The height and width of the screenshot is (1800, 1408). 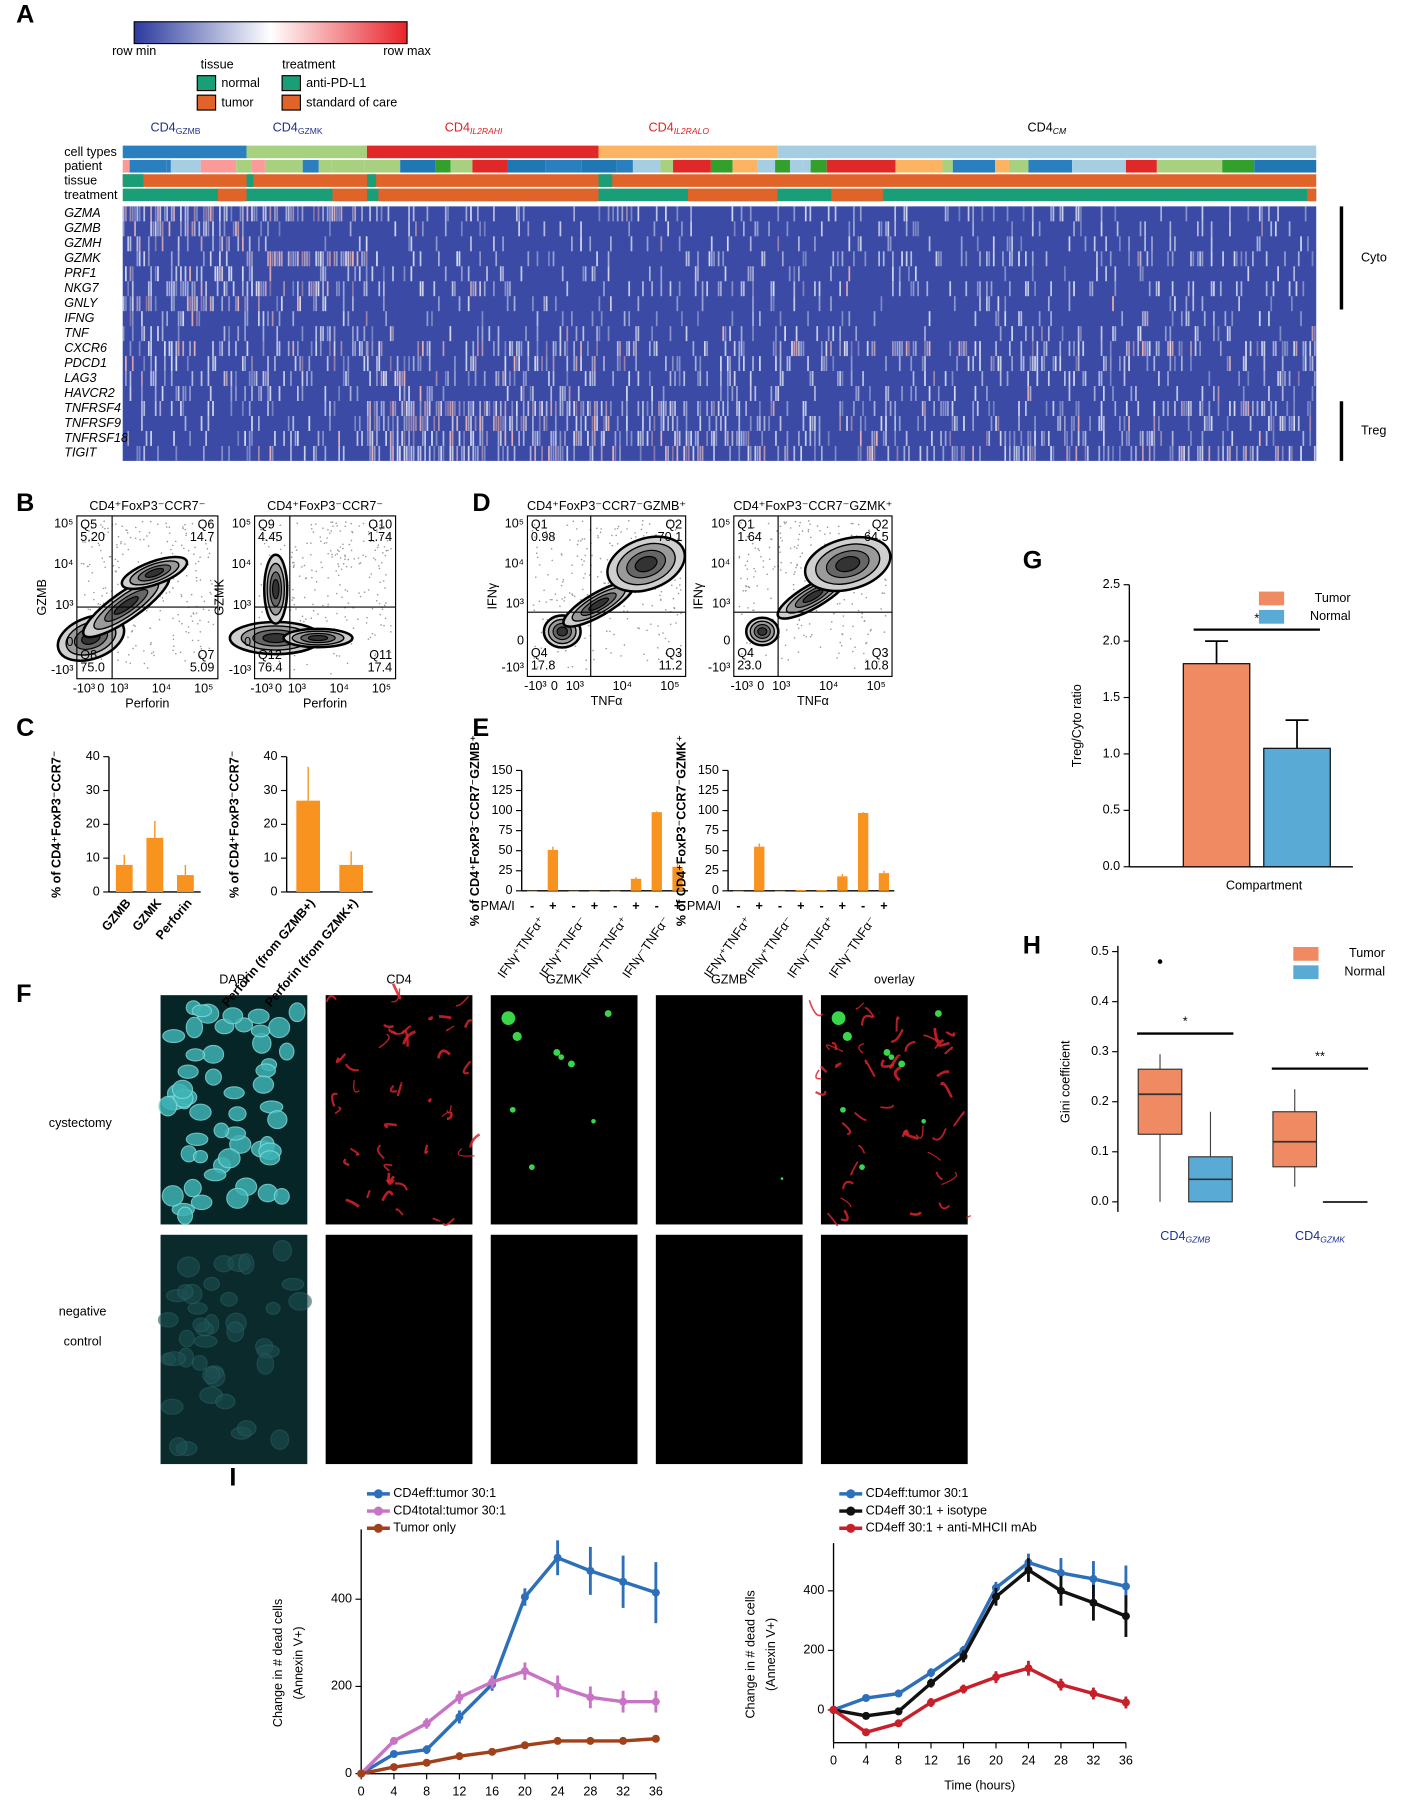 I want to click on nucleus, so click(x=273, y=1308).